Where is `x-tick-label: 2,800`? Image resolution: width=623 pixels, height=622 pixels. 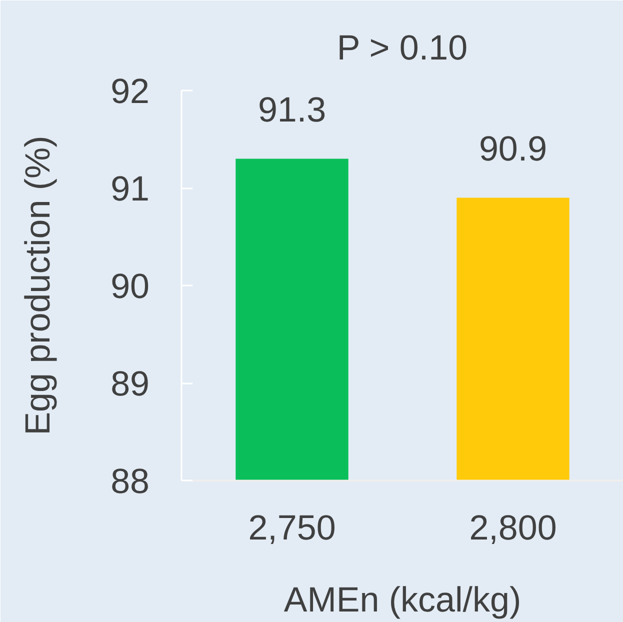
x-tick-label: 2,800 is located at coordinates (513, 528).